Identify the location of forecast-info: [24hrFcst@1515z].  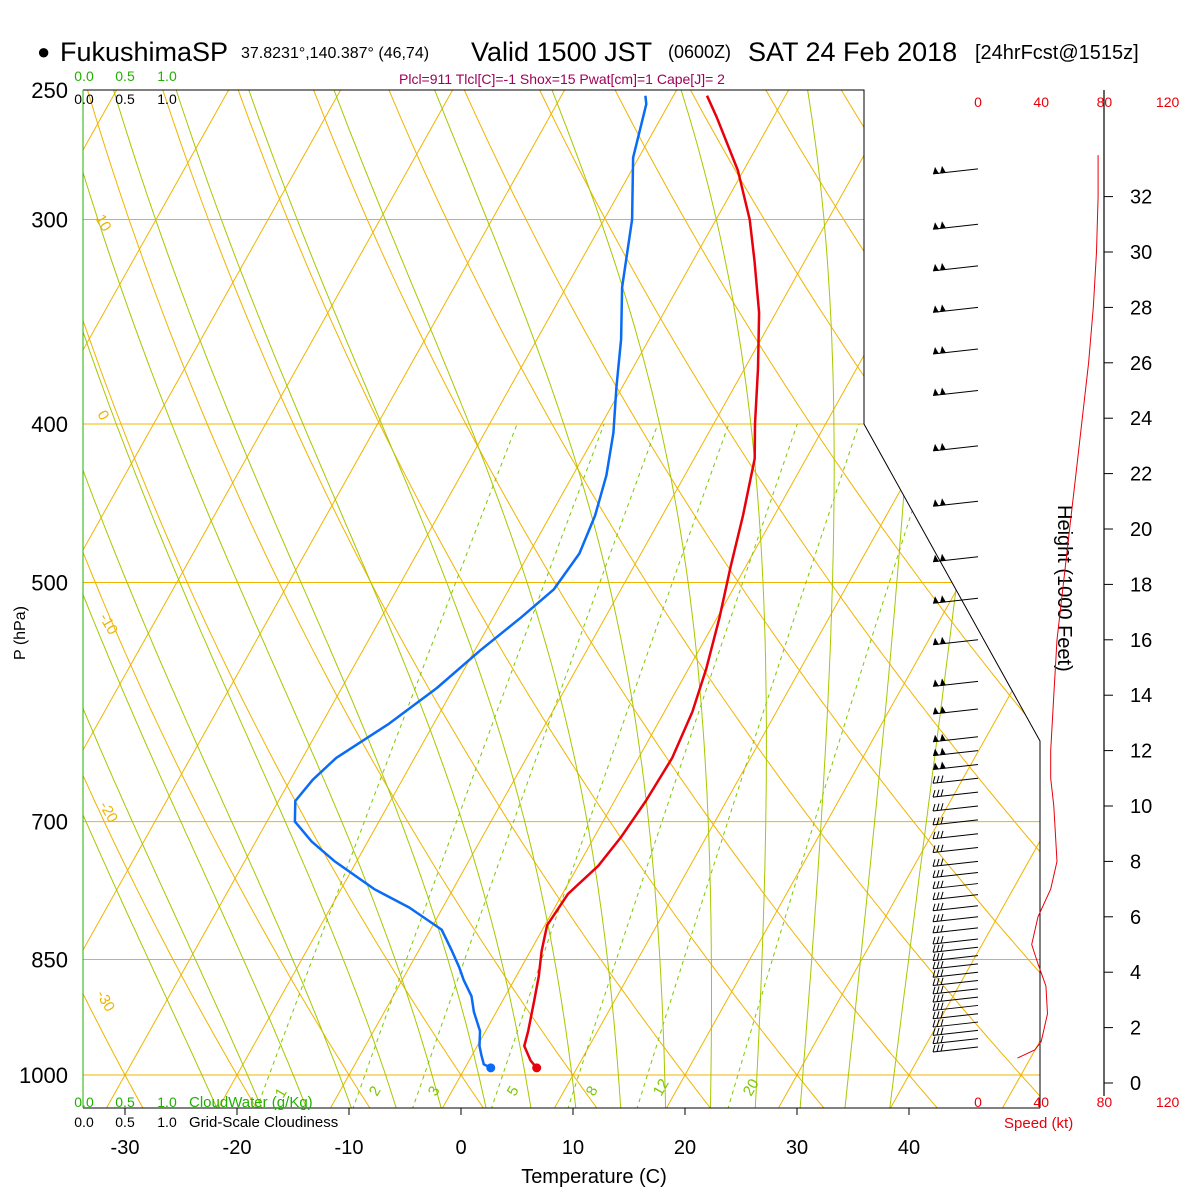
(1057, 53).